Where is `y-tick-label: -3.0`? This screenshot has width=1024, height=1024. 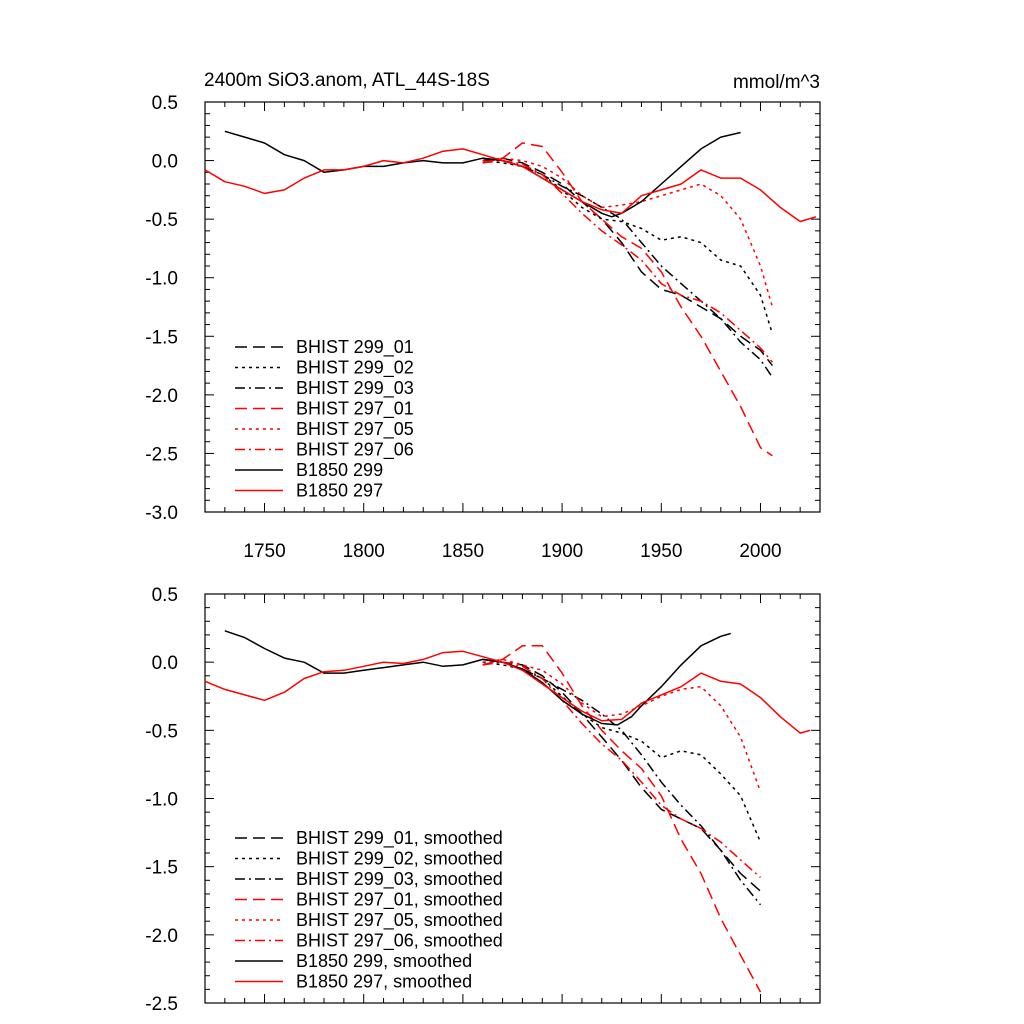 y-tick-label: -3.0 is located at coordinates (161, 513).